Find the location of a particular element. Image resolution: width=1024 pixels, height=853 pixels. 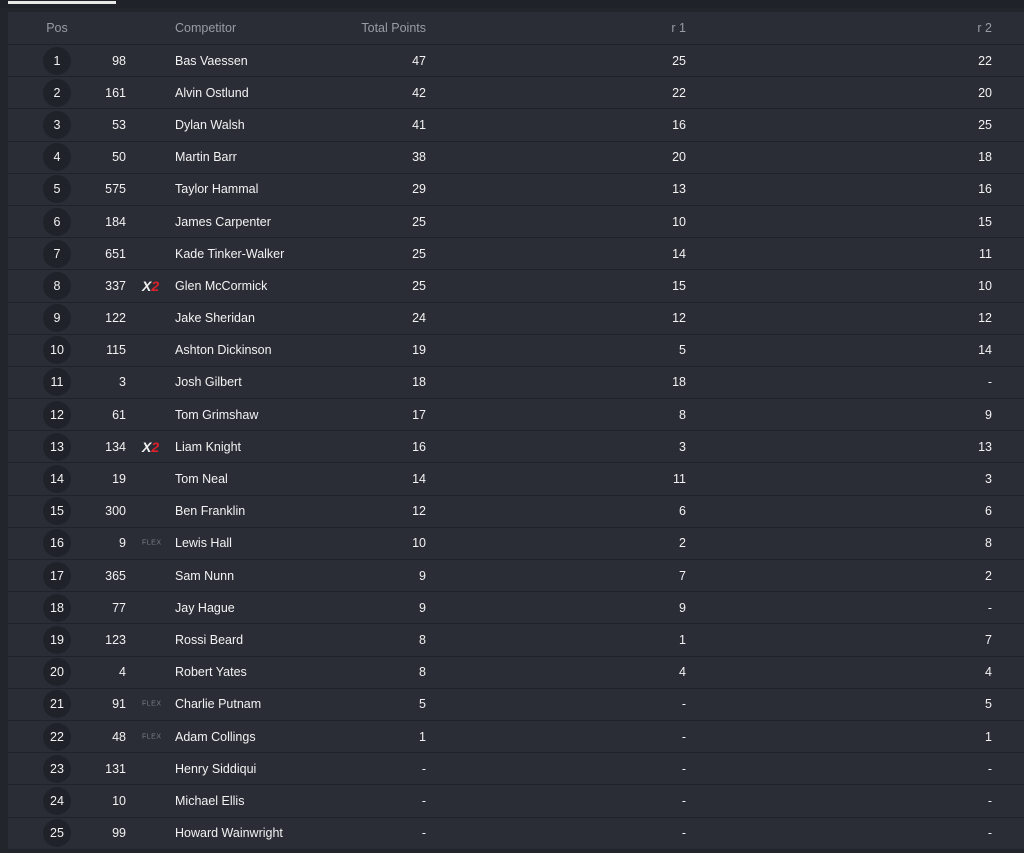

table-row: 18 77 Jay Hague 9 9 - is located at coordinates (516, 608).